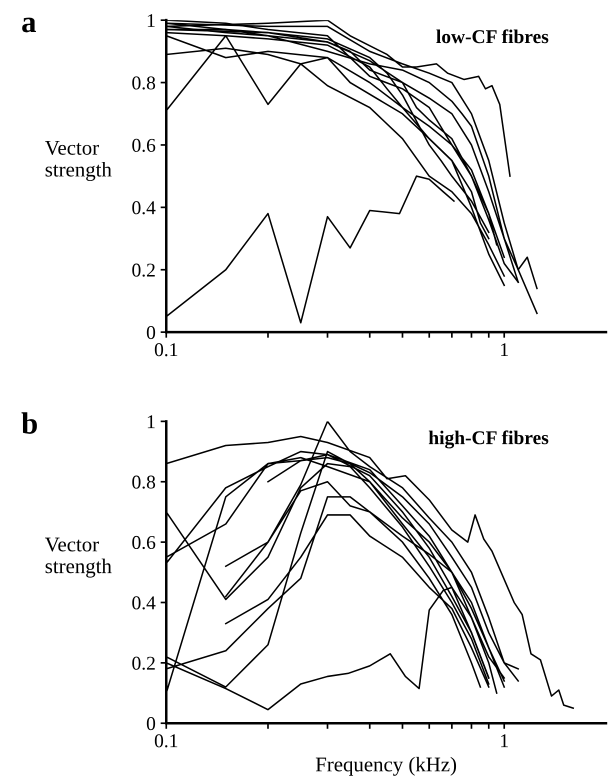 This screenshot has width=609, height=776. What do you see at coordinates (29, 25) in the screenshot?
I see `chart-title: a` at bounding box center [29, 25].